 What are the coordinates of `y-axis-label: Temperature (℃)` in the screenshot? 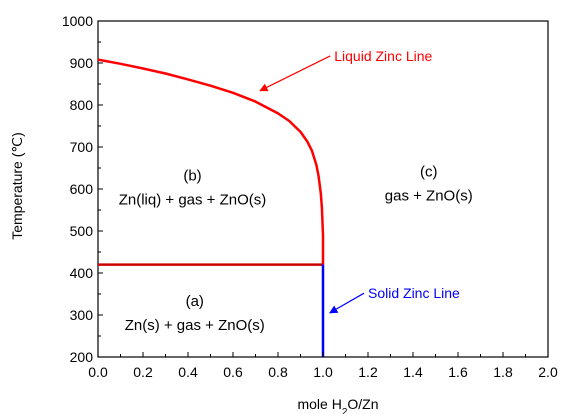 It's located at (17, 186).